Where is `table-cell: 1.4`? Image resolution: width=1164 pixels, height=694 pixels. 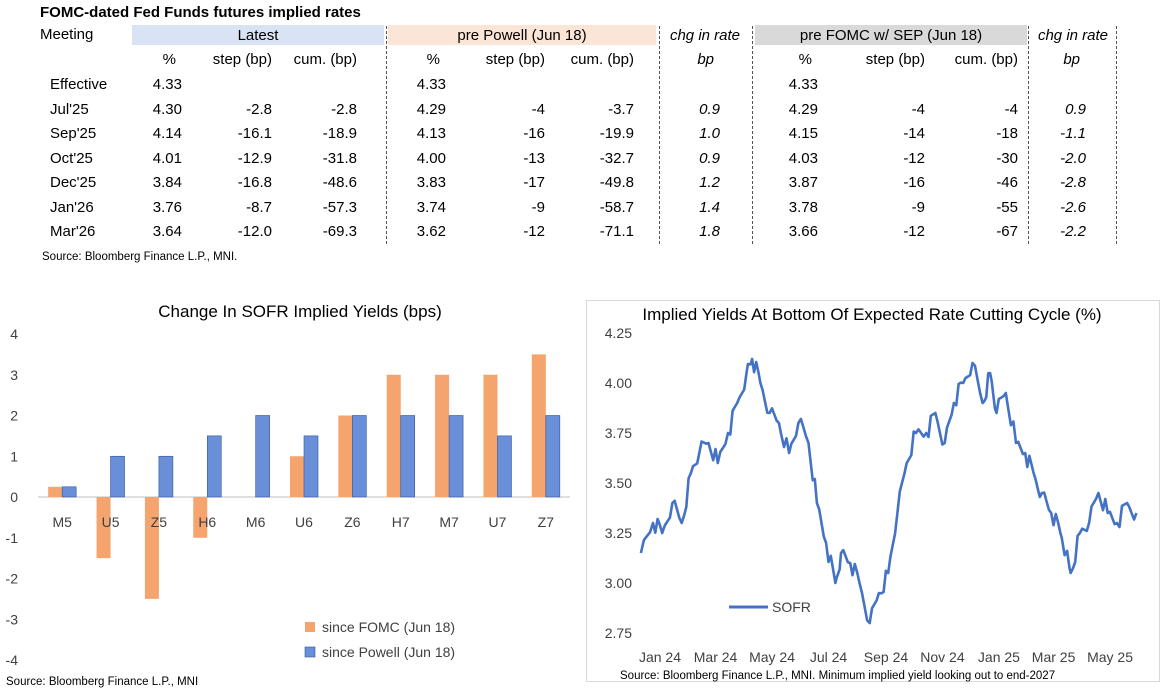
table-cell: 1.4 is located at coordinates (709, 207).